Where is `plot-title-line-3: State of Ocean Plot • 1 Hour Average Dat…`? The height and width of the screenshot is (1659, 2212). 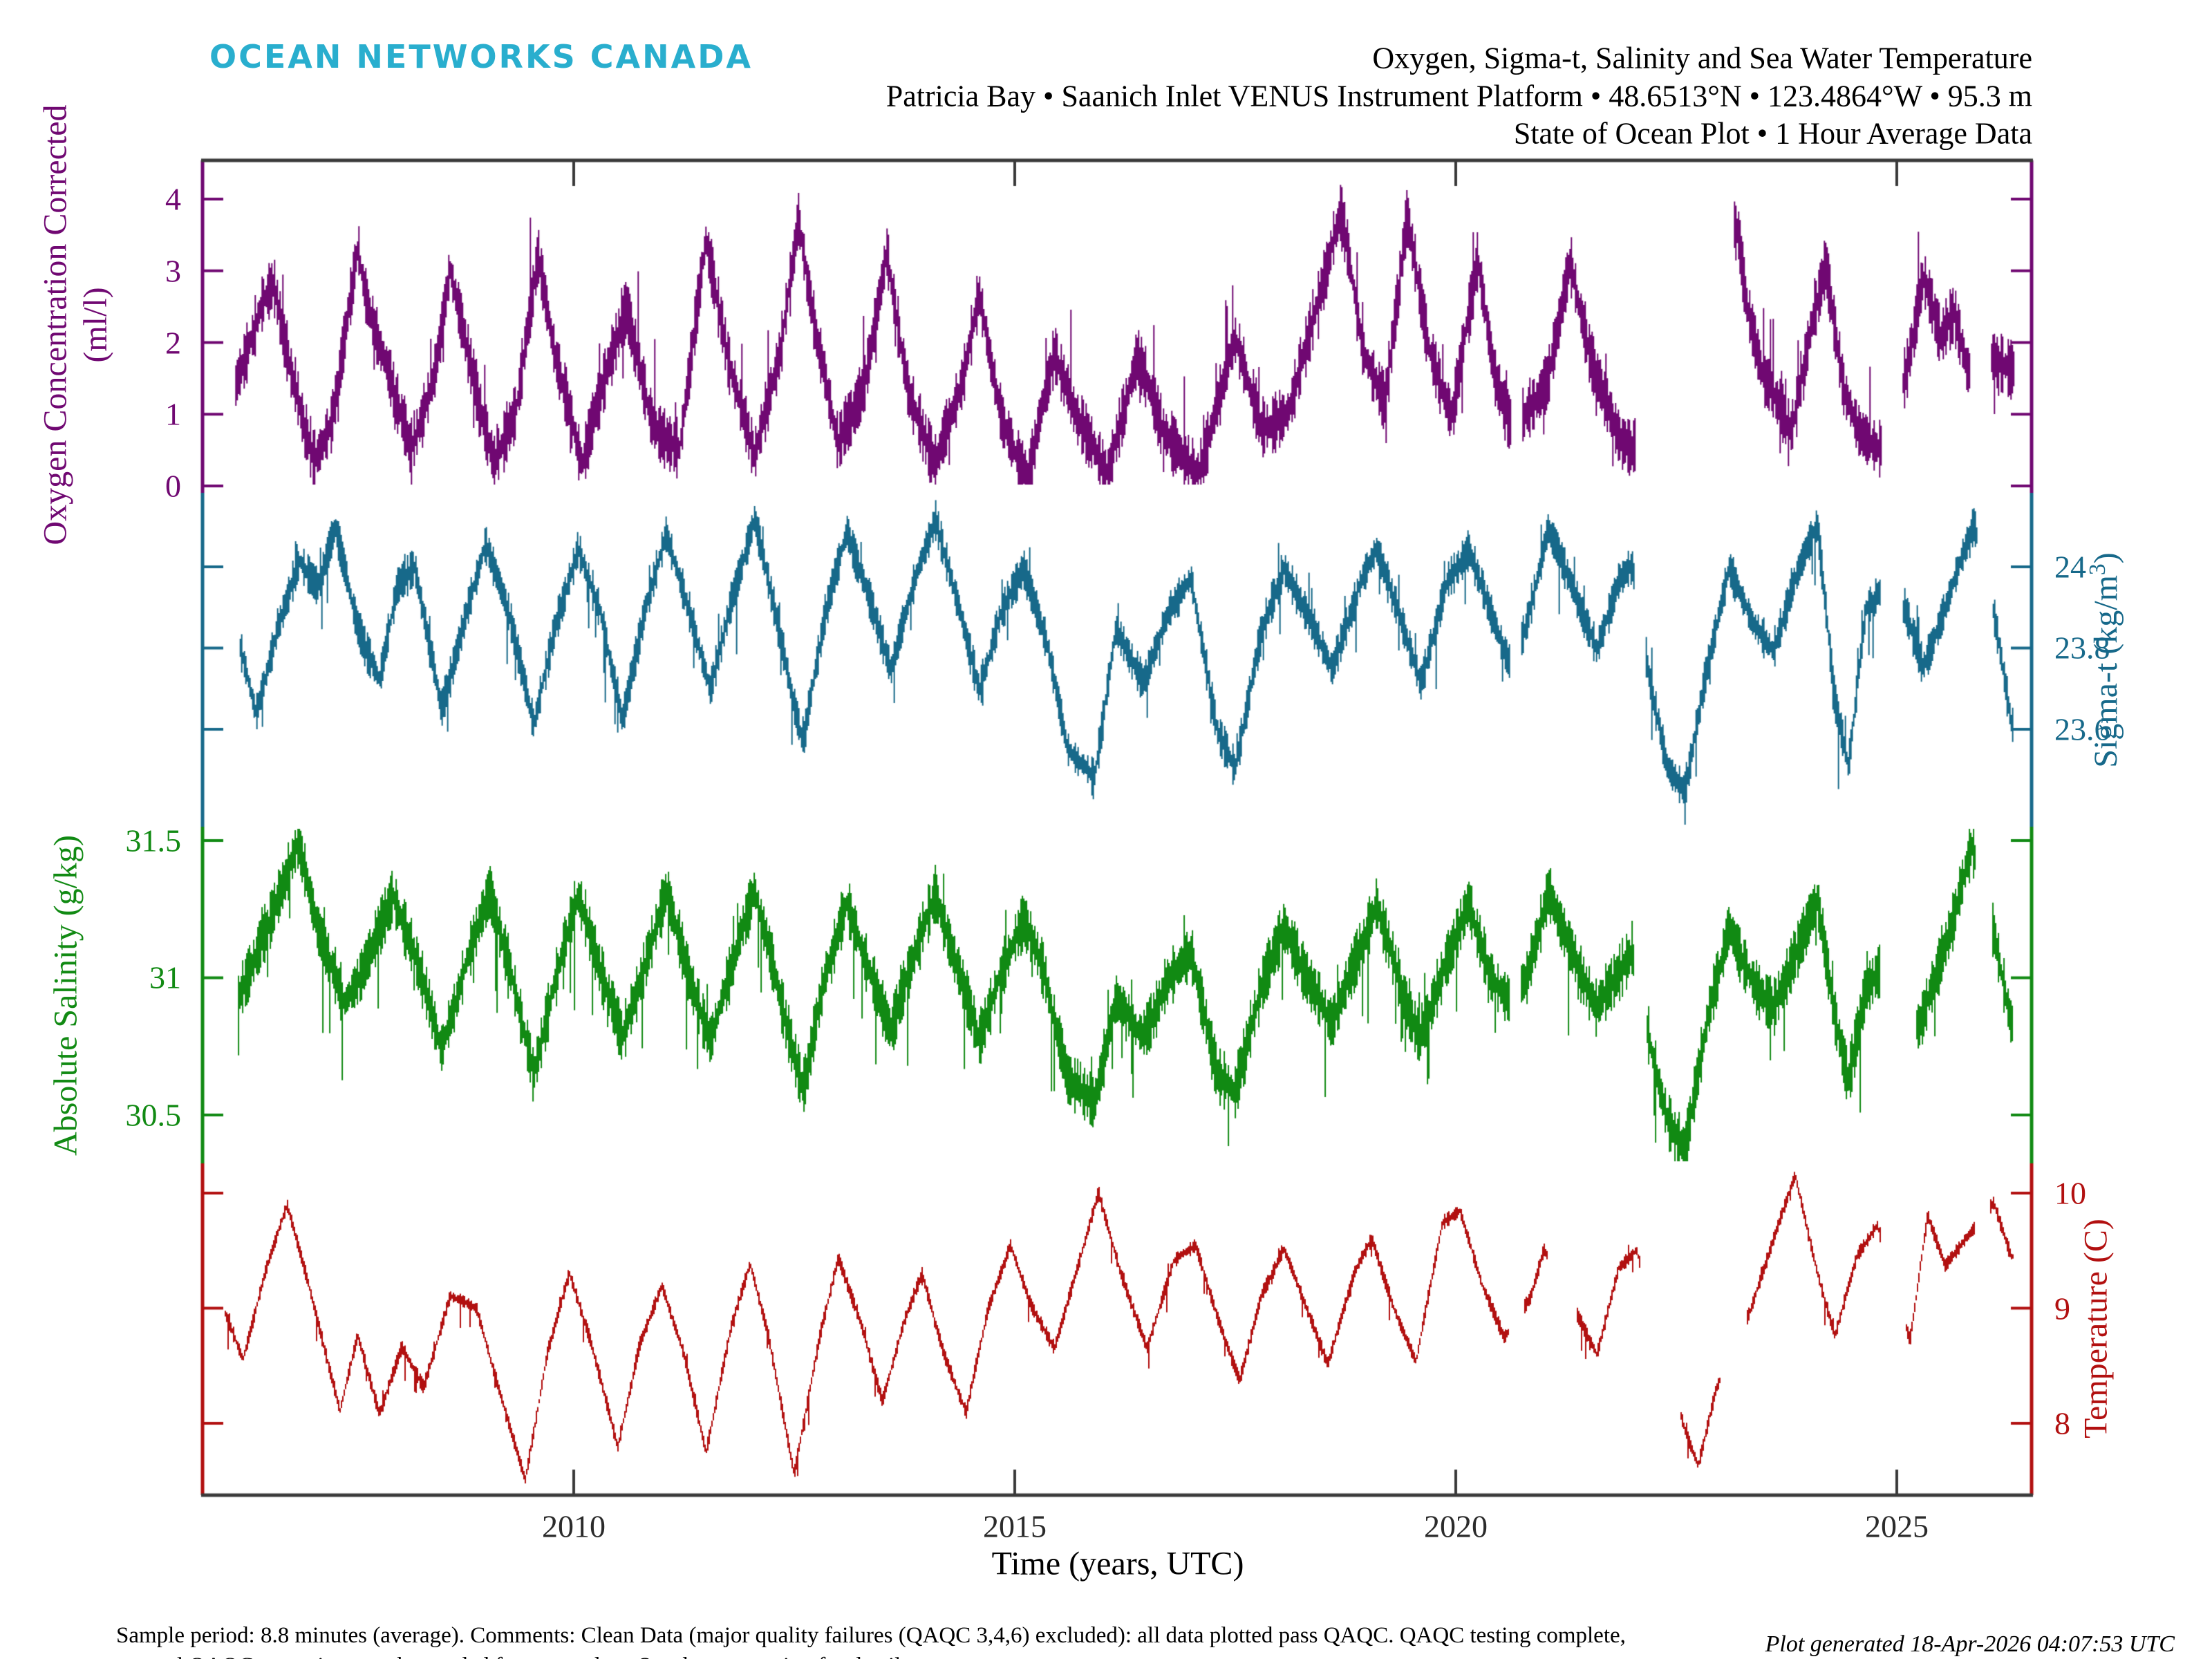 plot-title-line-3: State of Ocean Plot • 1 Hour Average Dat… is located at coordinates (1773, 133).